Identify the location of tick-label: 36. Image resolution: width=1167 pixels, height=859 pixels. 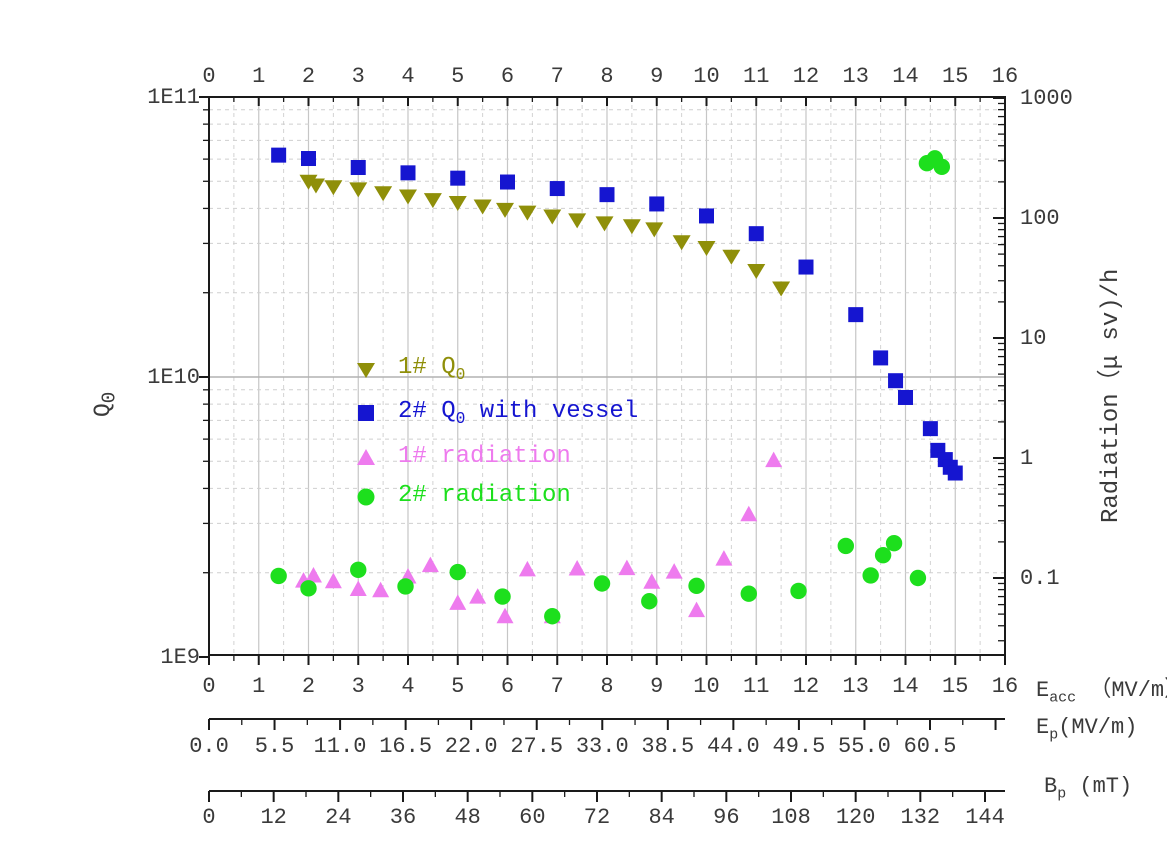
(403, 817).